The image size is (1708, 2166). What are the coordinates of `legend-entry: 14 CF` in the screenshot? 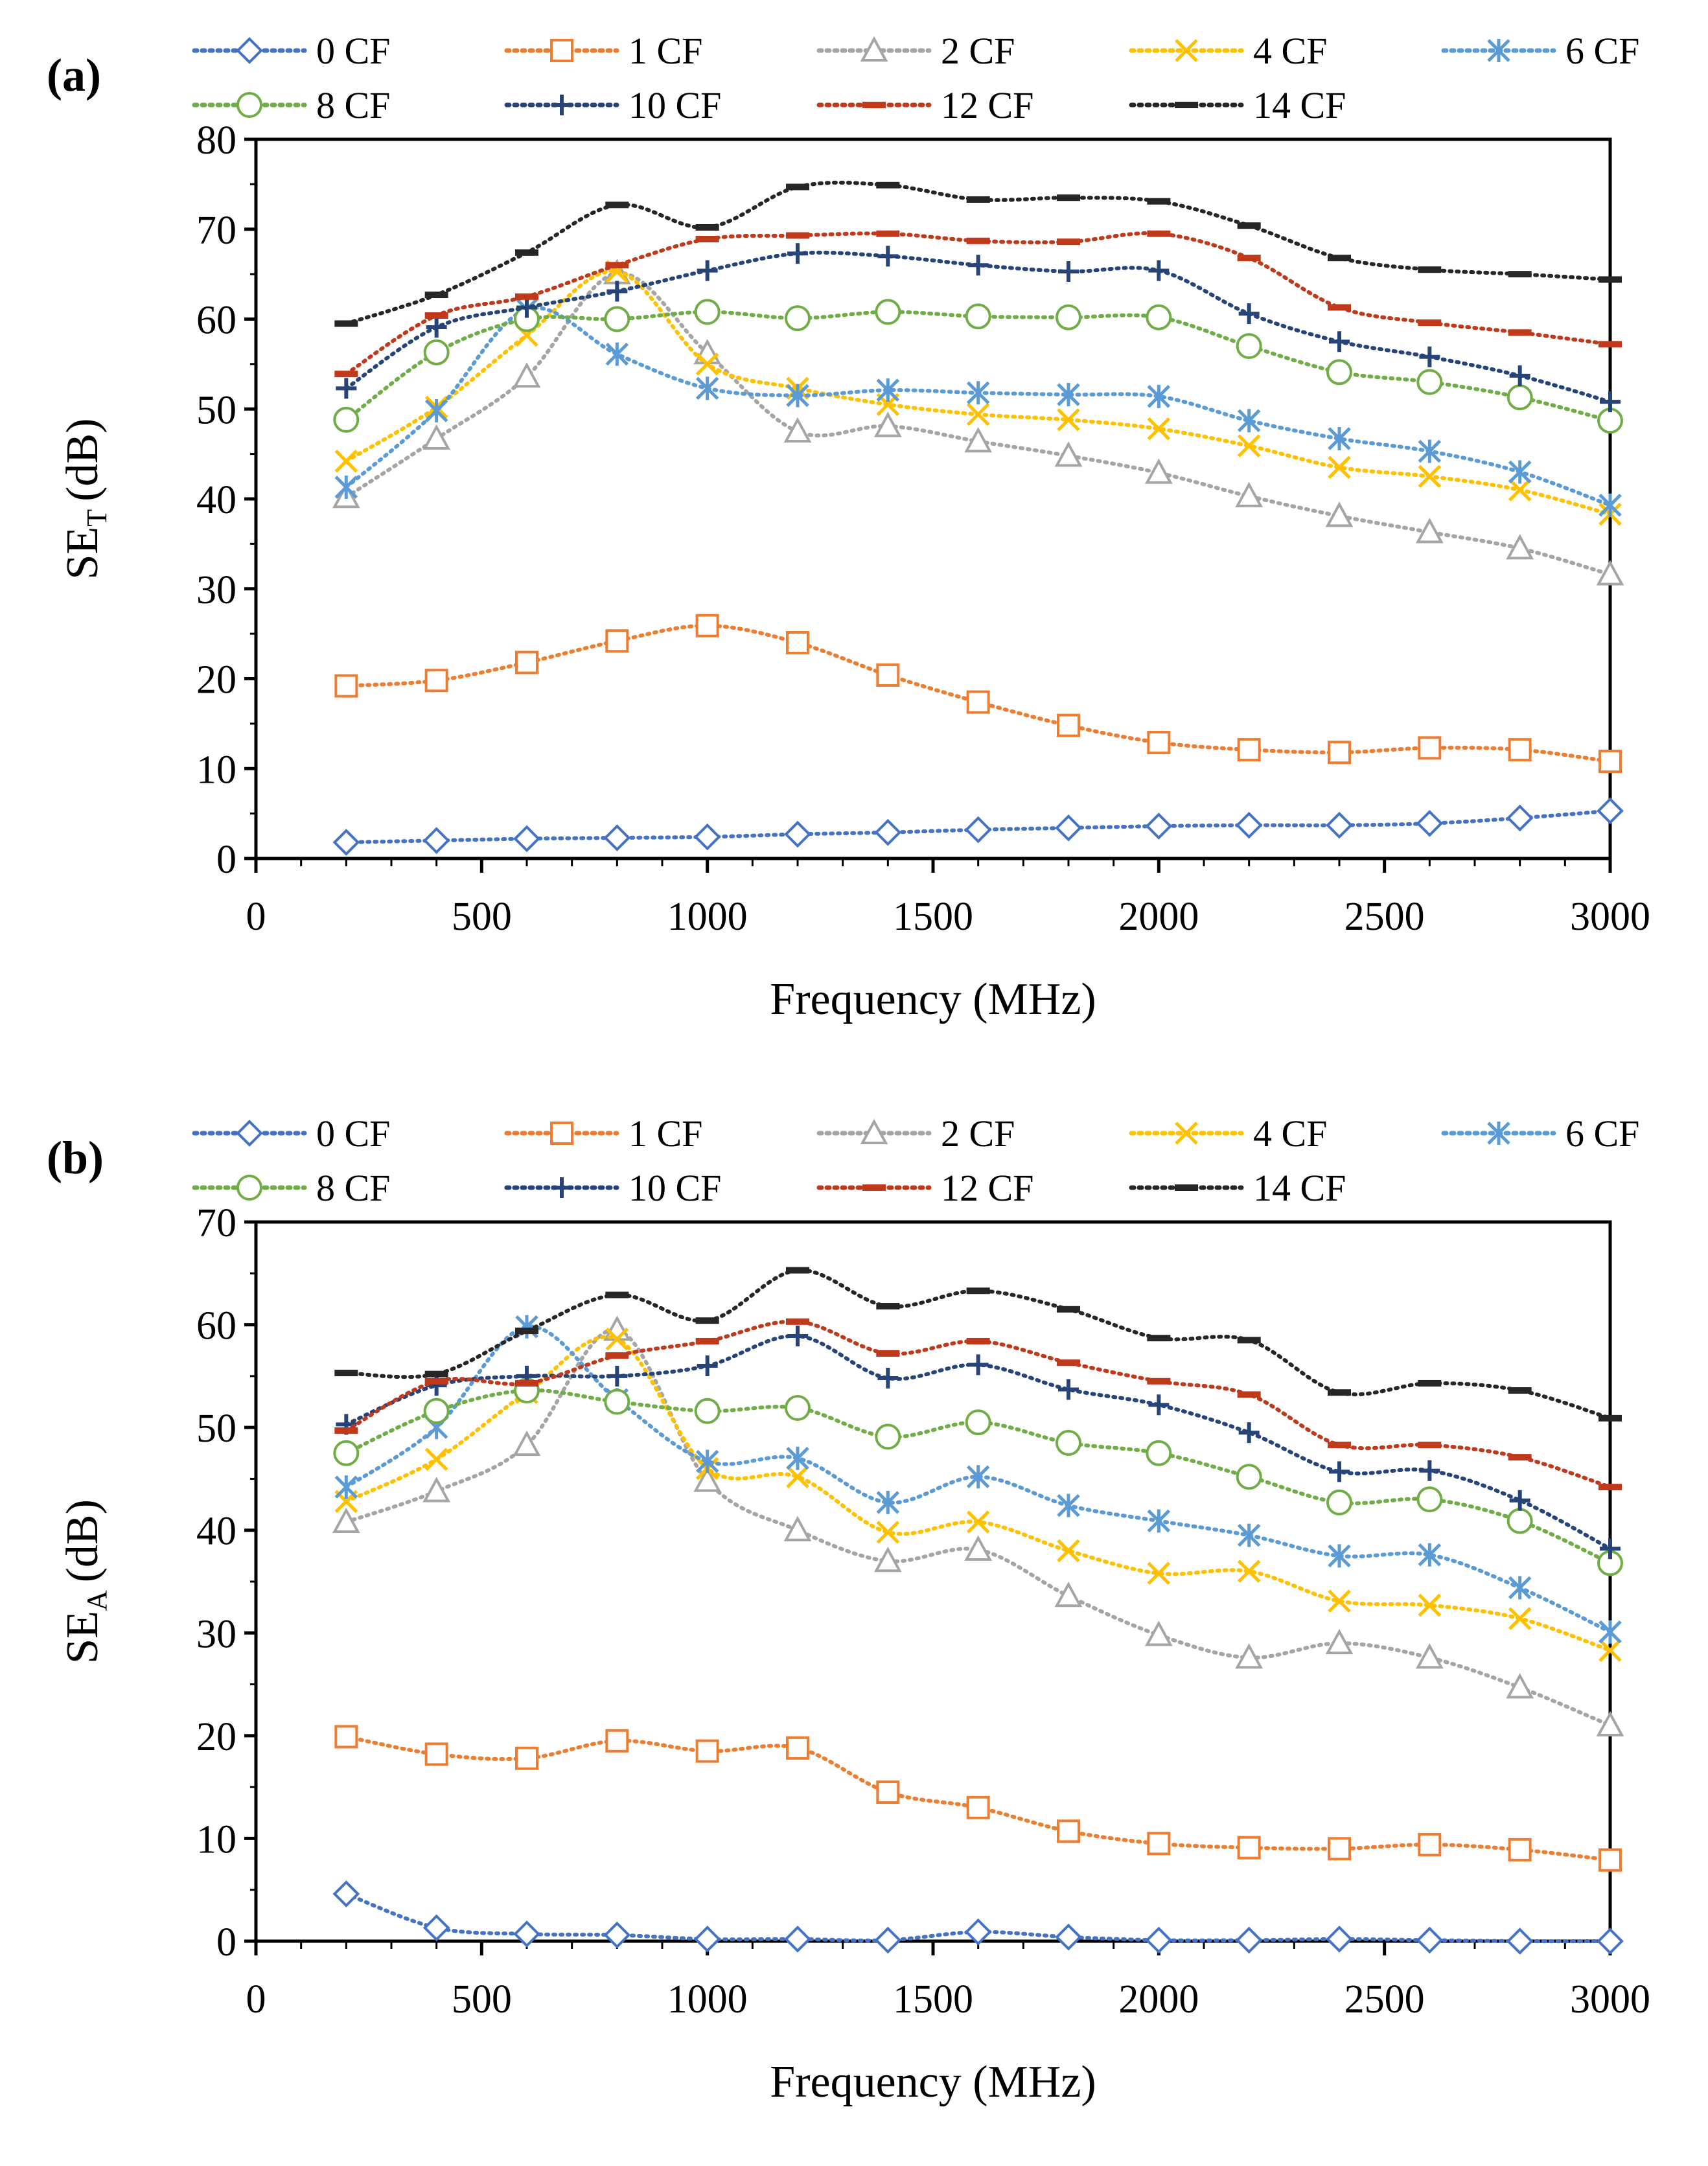 It's located at (1237, 105).